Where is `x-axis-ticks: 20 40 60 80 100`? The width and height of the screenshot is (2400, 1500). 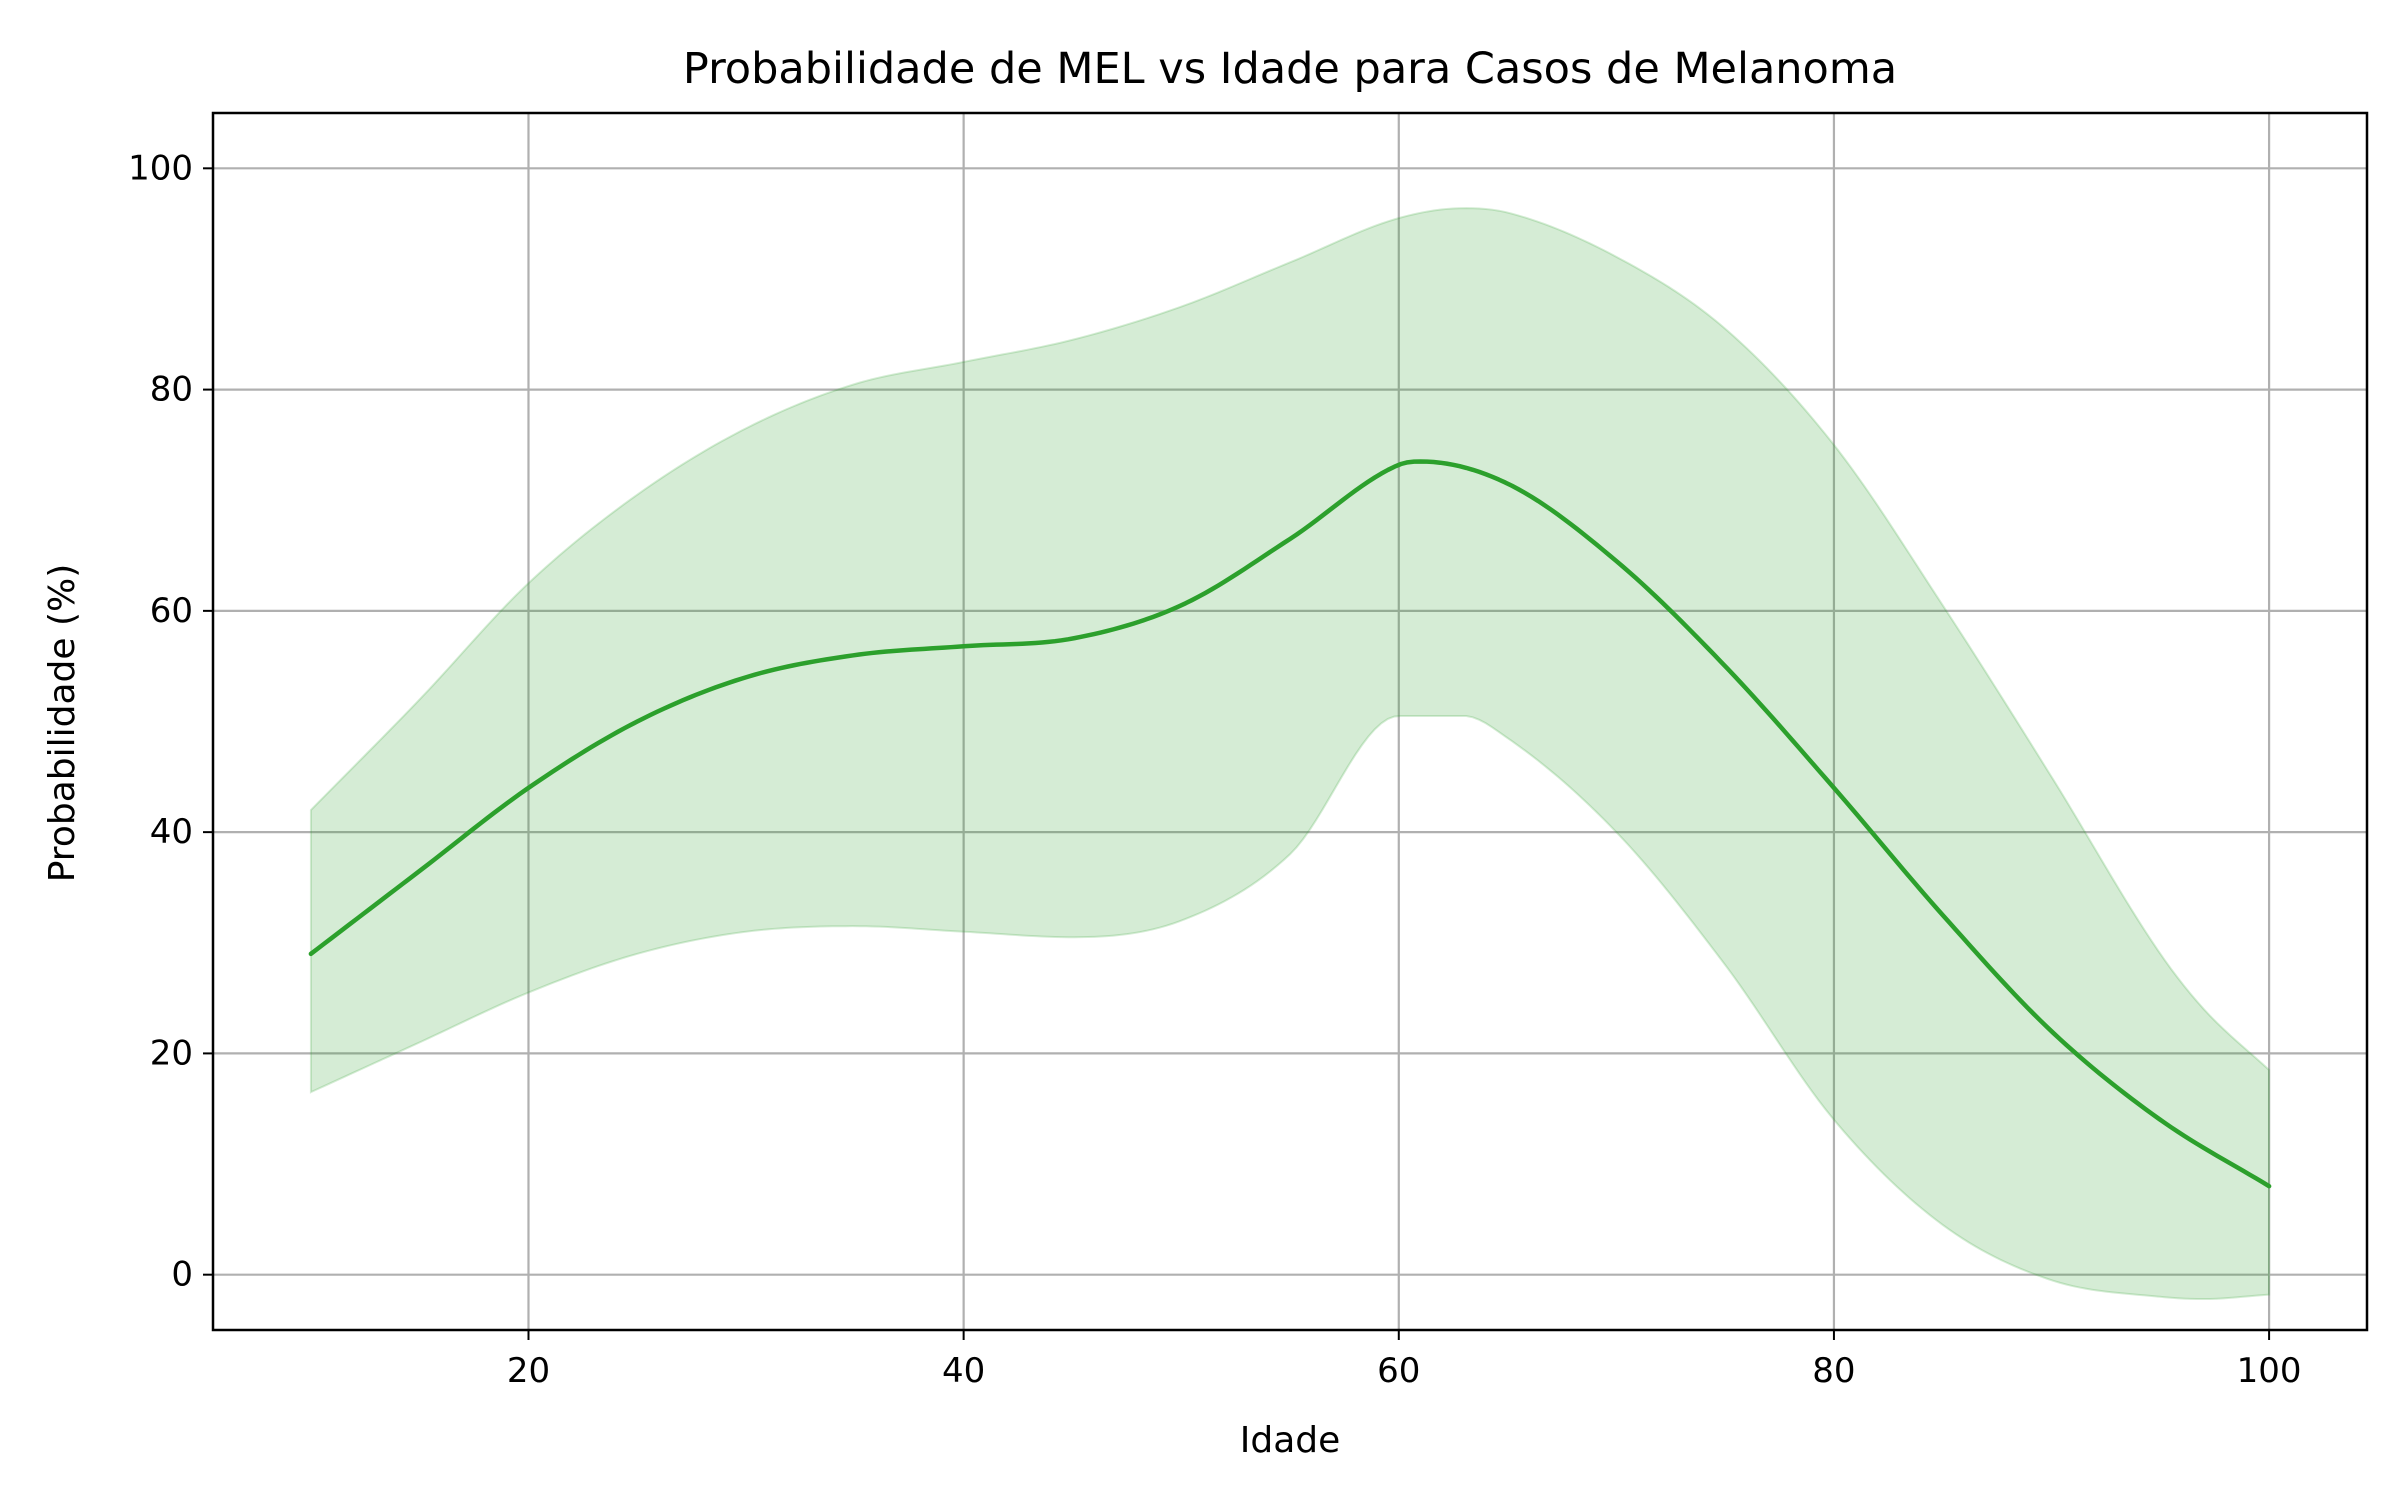 x-axis-ticks: 20 40 60 80 100 is located at coordinates (1404, 1360).